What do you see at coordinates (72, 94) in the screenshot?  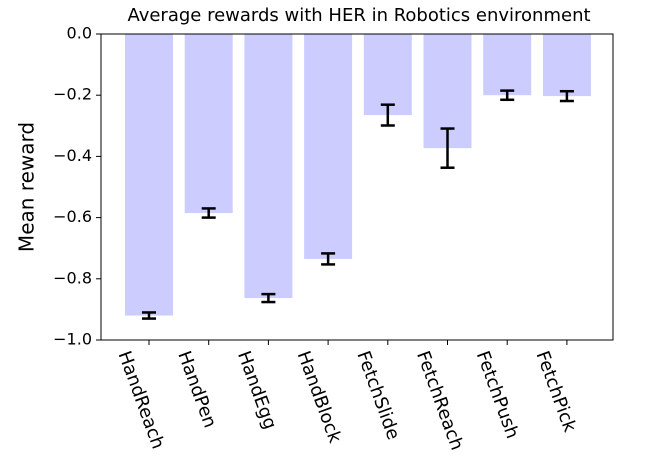 I see `y-tick-label: −0.2` at bounding box center [72, 94].